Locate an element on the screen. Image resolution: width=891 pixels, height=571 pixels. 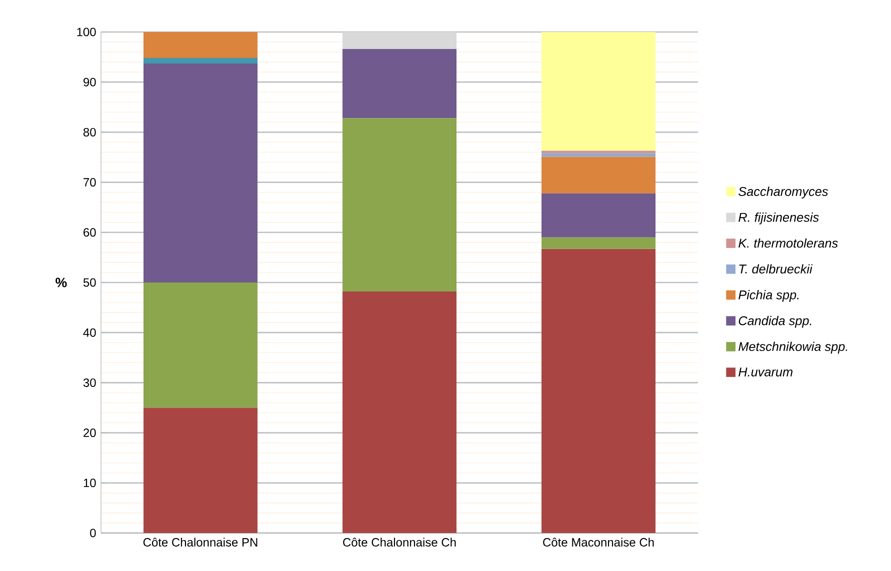
legend-label: R. fijisinenesis is located at coordinates (778, 218).